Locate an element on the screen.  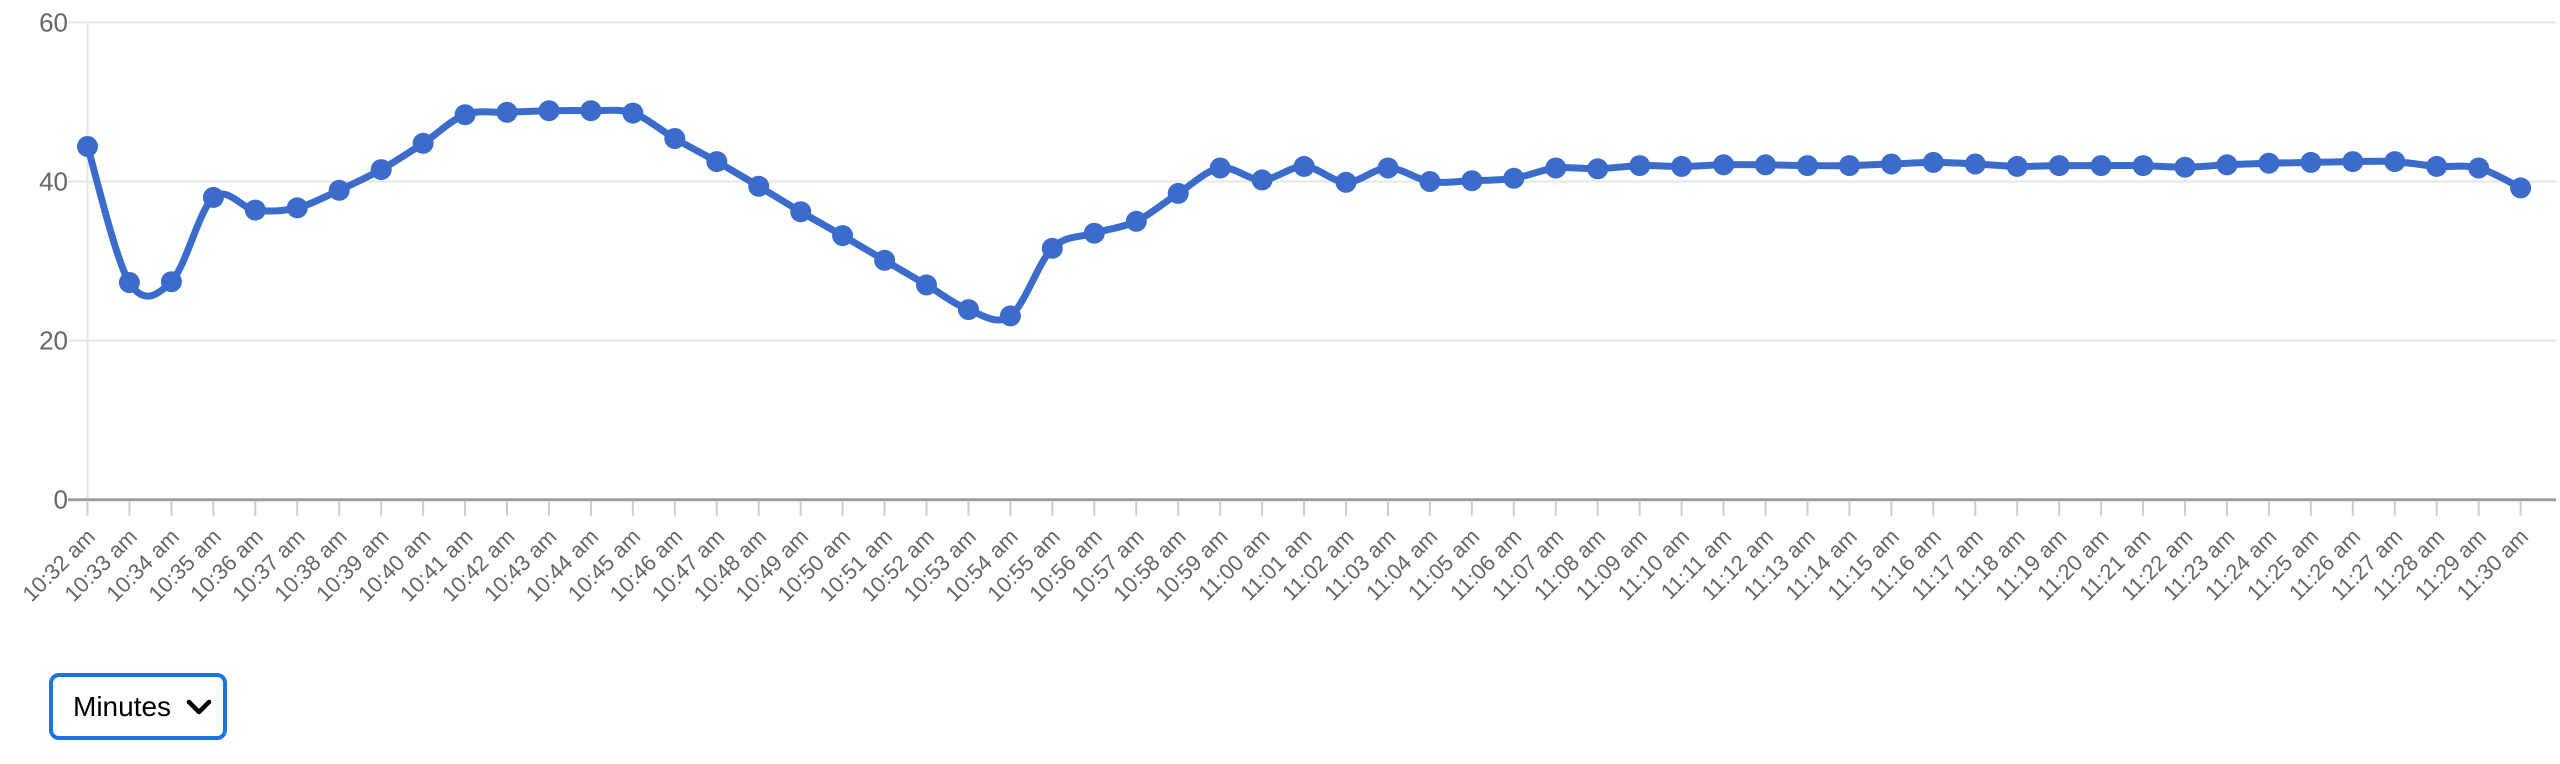
y-axis-label: 20 is located at coordinates (53, 341).